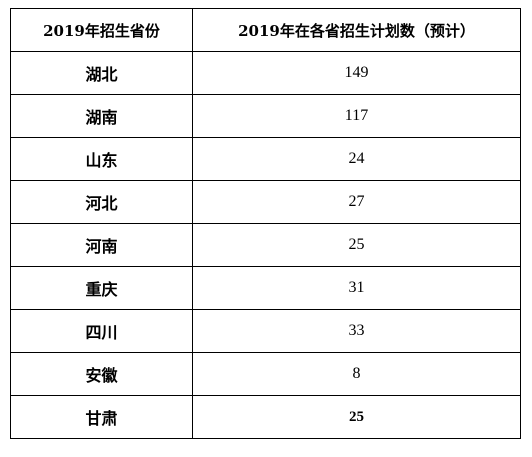  Describe the element at coordinates (101, 116) in the screenshot. I see `province-cell: 湖南` at that location.